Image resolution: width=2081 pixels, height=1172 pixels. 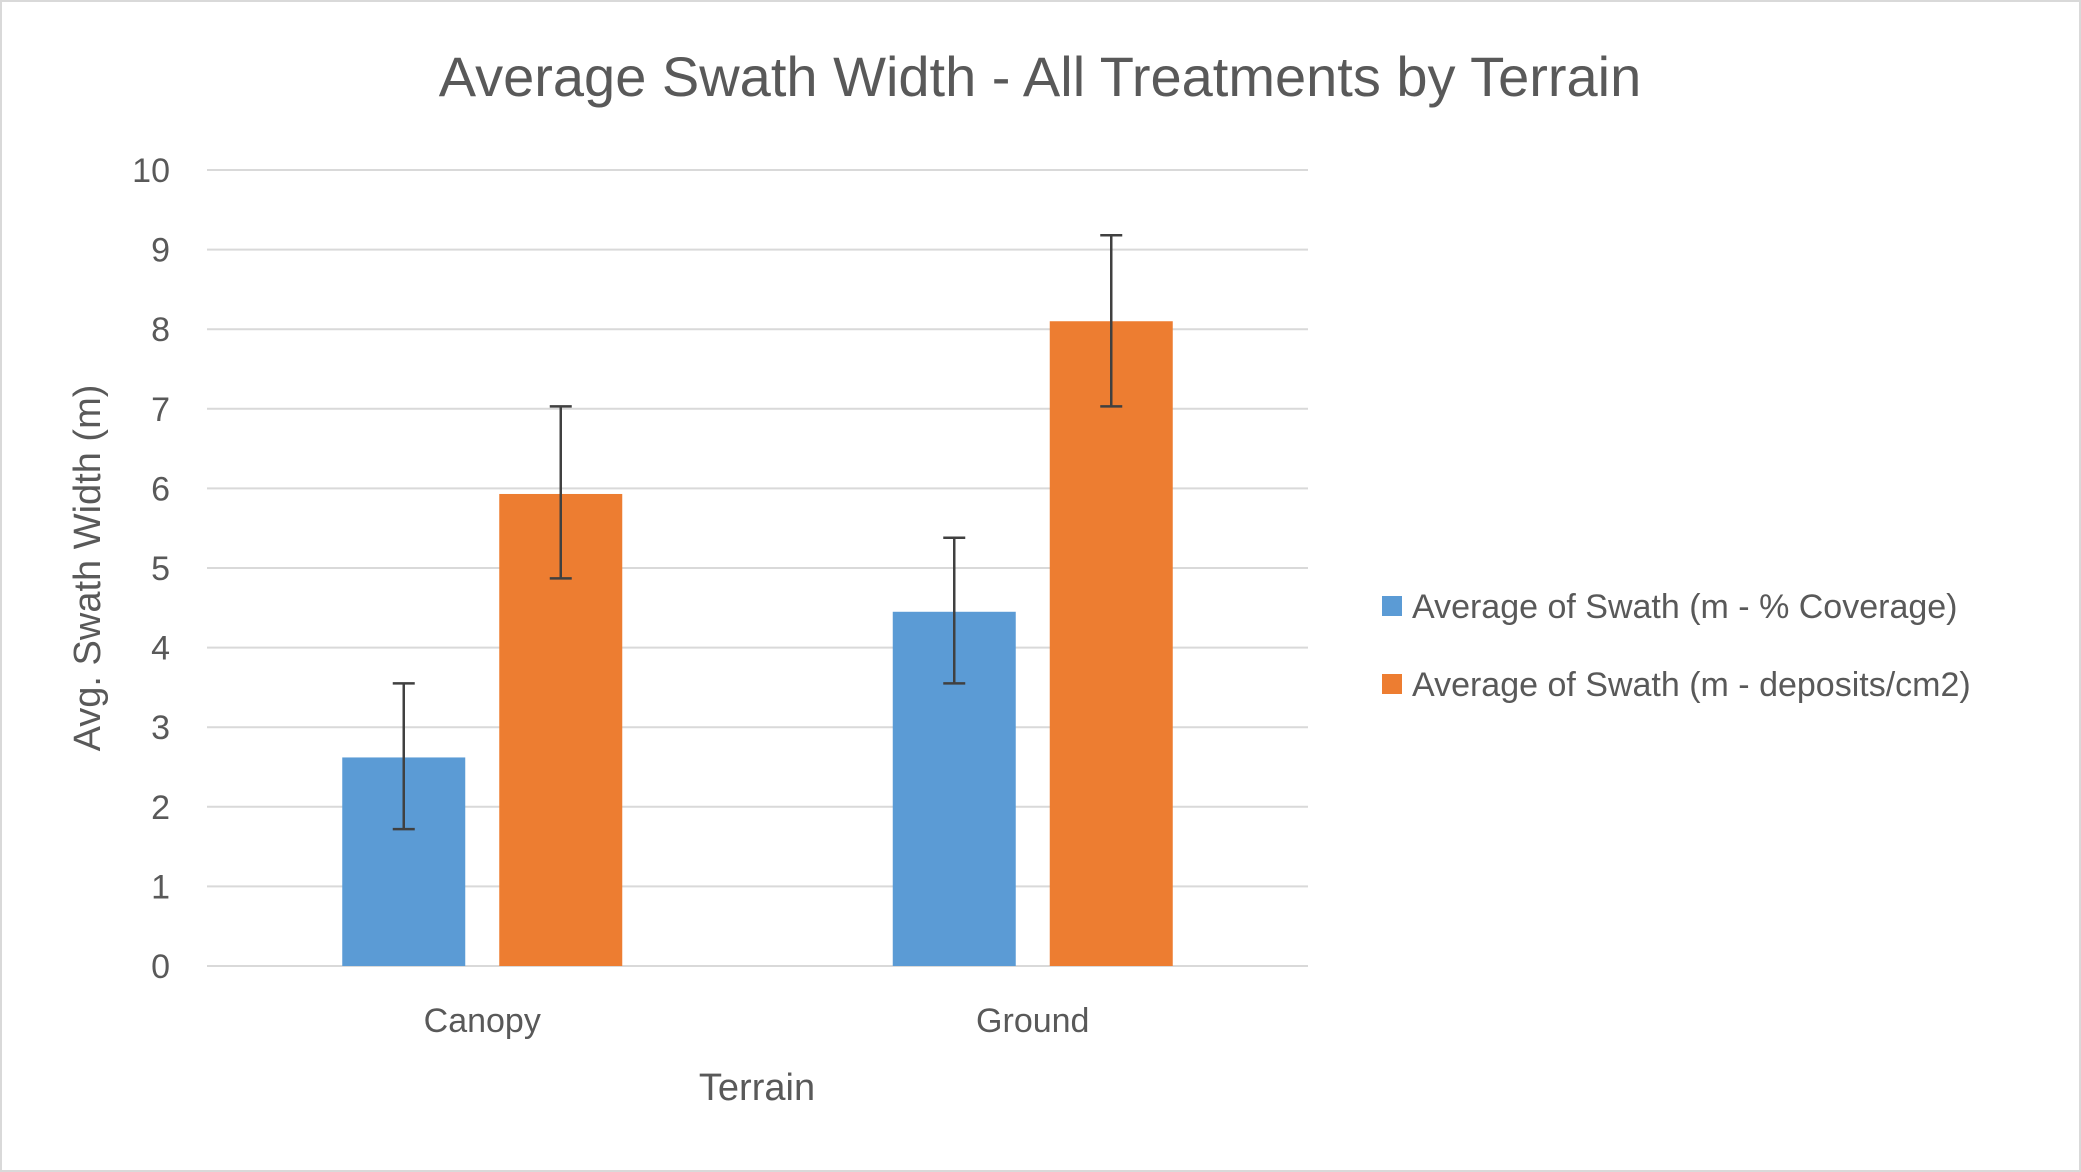 What do you see at coordinates (160, 569) in the screenshot?
I see `y-tick-label-5: 5` at bounding box center [160, 569].